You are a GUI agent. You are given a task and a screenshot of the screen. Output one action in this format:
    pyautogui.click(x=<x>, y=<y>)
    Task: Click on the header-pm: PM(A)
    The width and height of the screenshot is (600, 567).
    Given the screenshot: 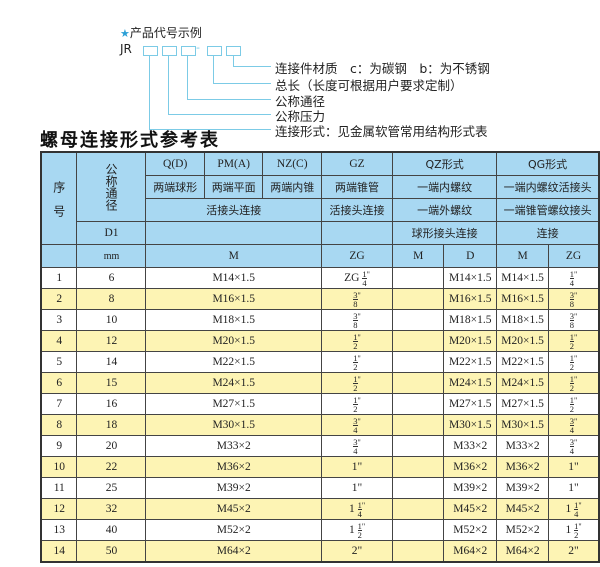 What is the action you would take?
    pyautogui.click(x=233, y=163)
    